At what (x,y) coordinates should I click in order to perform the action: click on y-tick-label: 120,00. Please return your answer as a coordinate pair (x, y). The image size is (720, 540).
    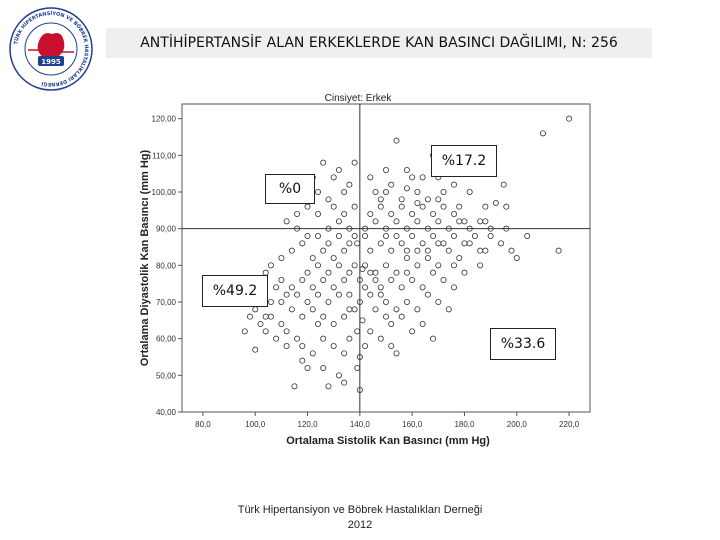
    Looking at the image, I should click on (164, 119).